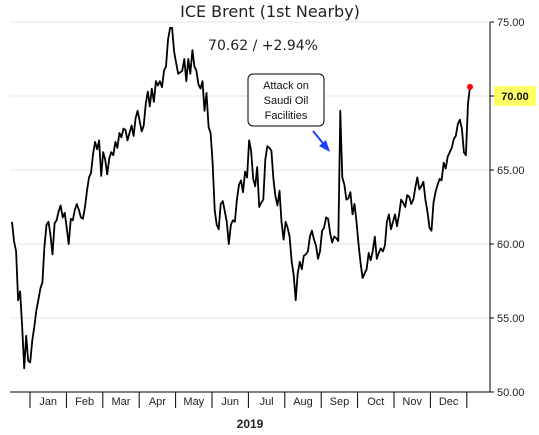  I want to click on x-tick-label-apr: Apr, so click(157, 402).